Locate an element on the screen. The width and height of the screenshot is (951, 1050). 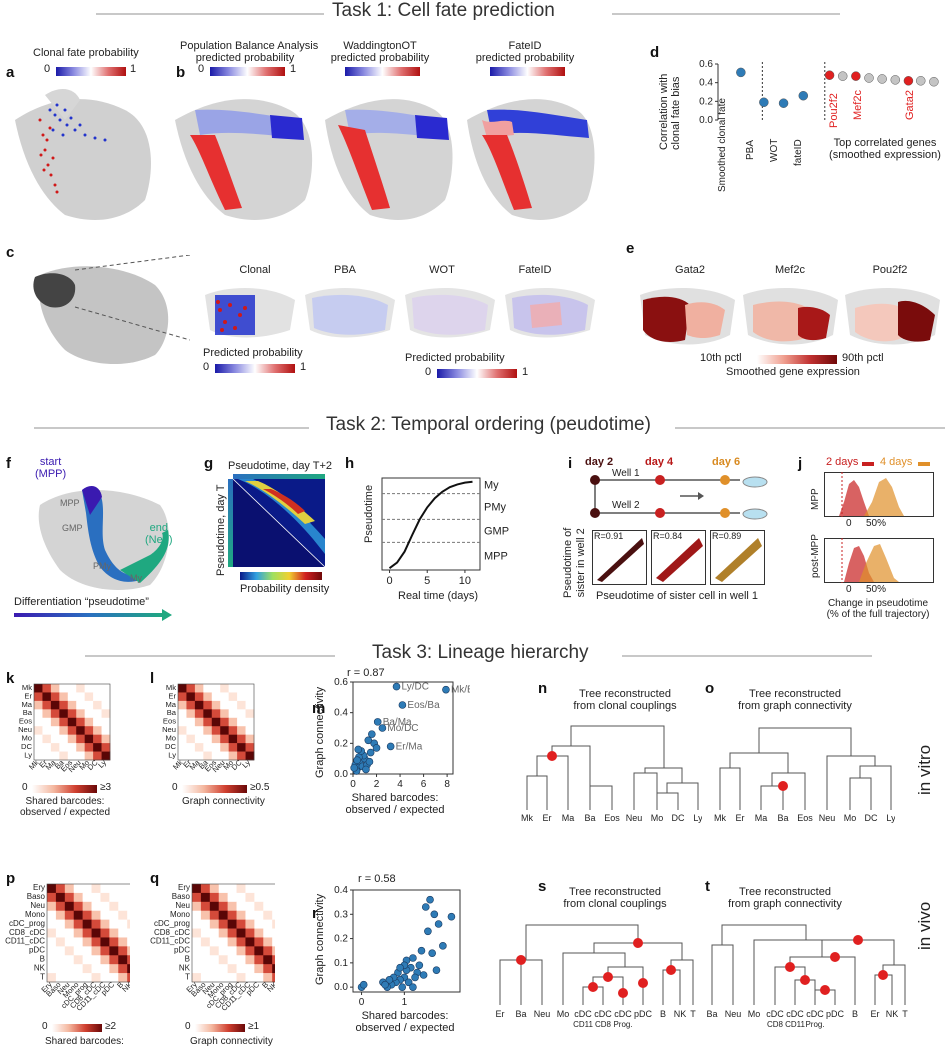
panel-g-letter: g is located at coordinates (209, 463).